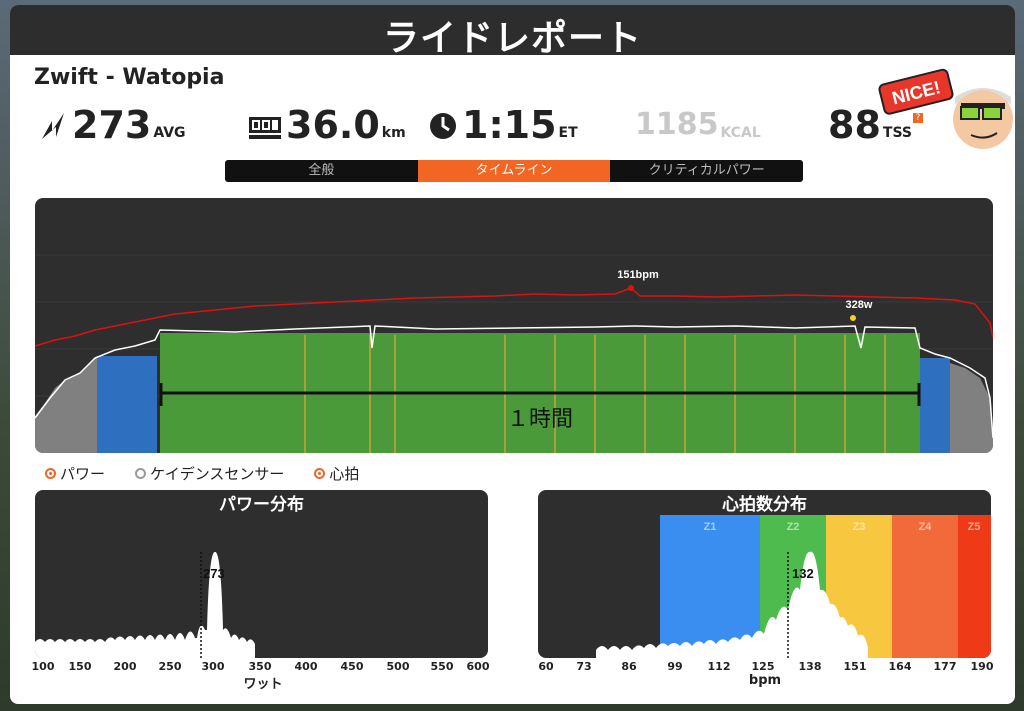  Describe the element at coordinates (261, 574) in the screenshot. I see `power-distribution-chart: パワー分布 273` at that location.